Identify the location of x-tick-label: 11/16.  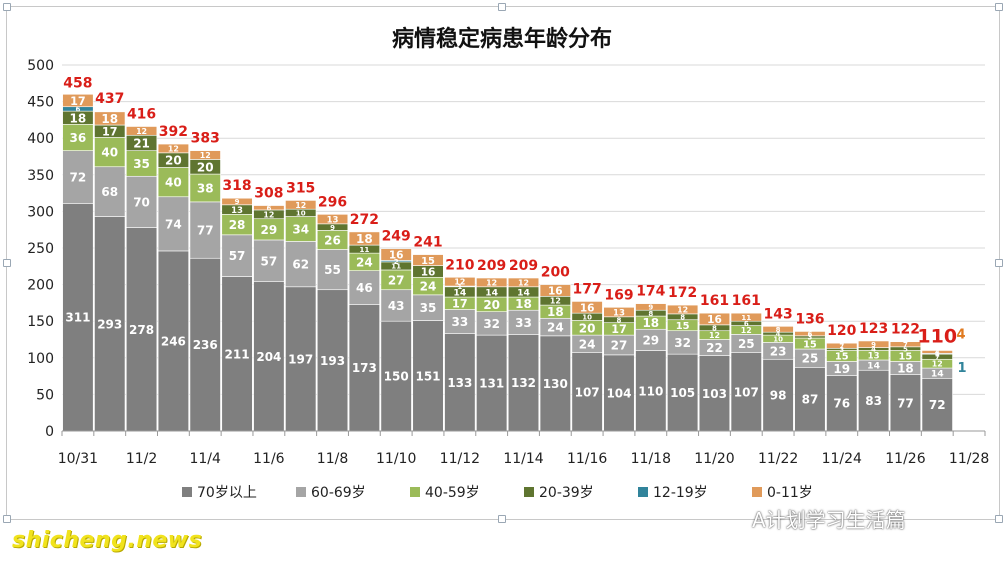
(587, 459).